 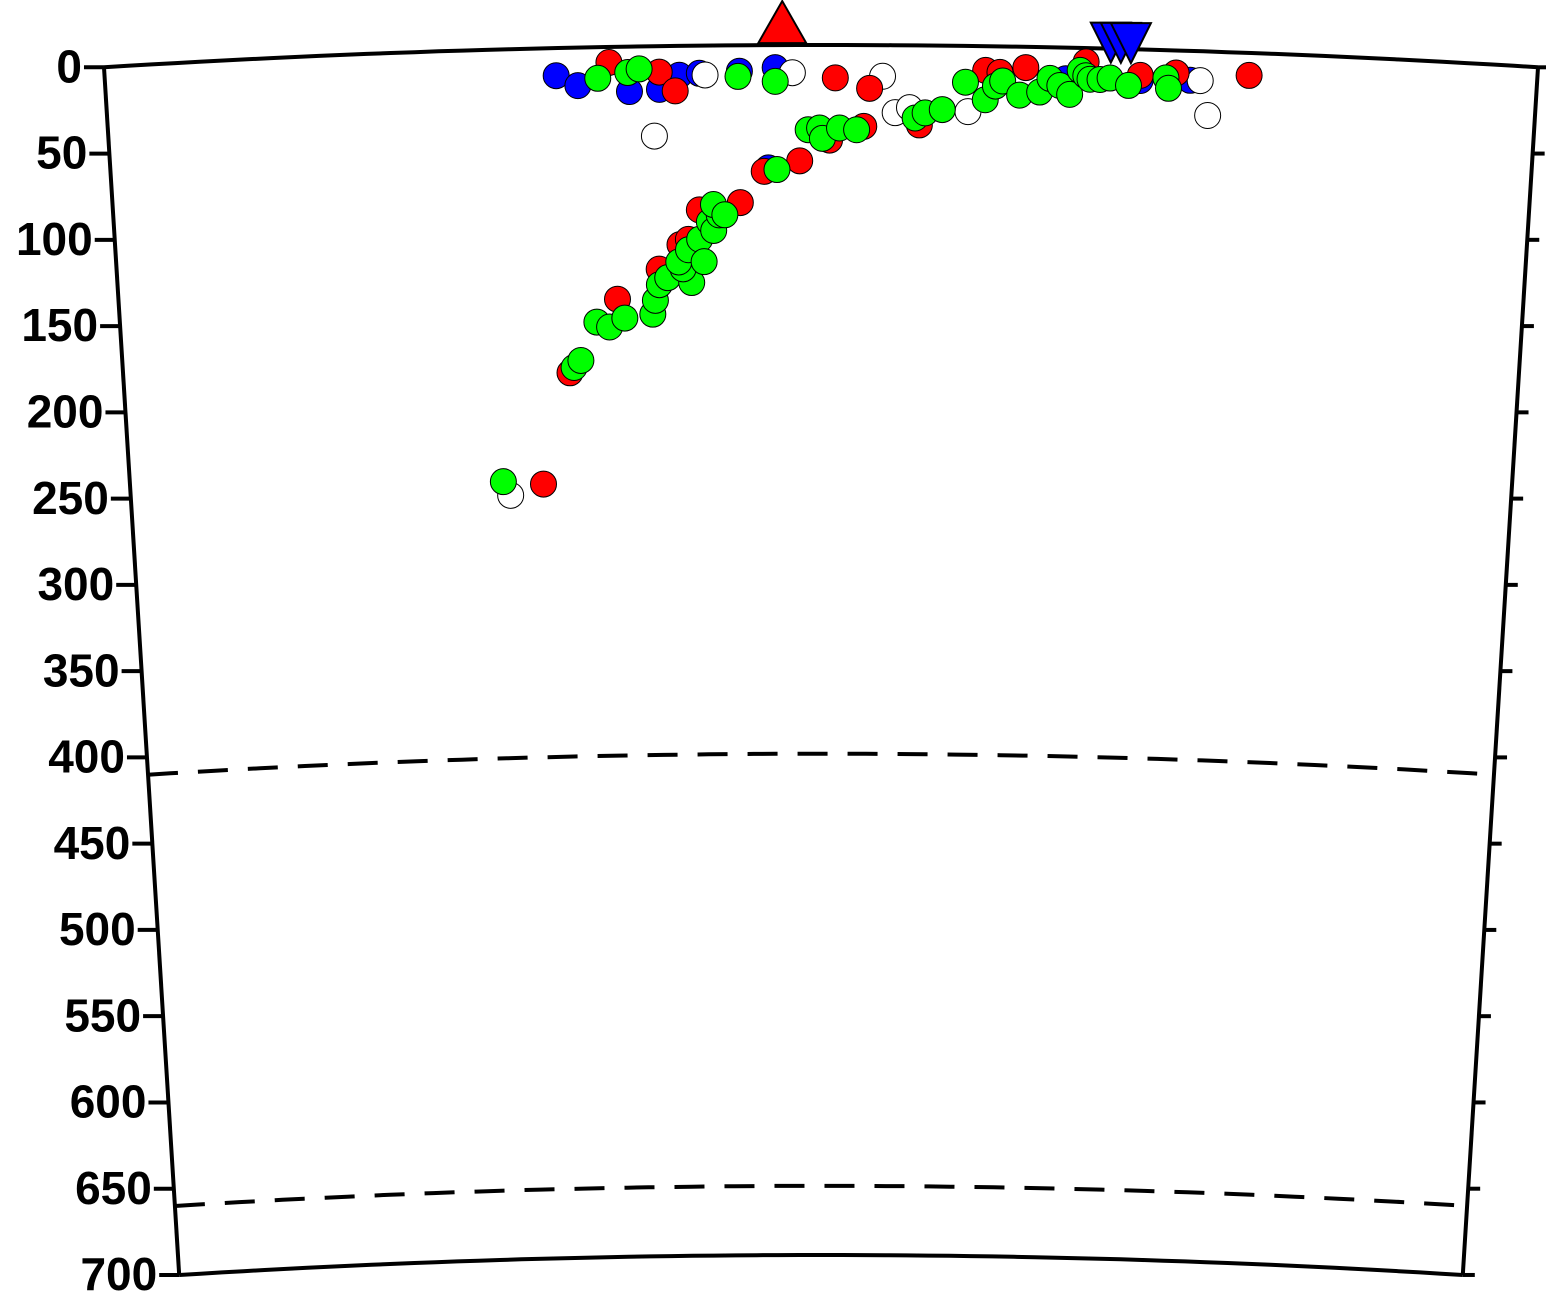 What do you see at coordinates (59, 325) in the screenshot?
I see `y-tick-label: 150` at bounding box center [59, 325].